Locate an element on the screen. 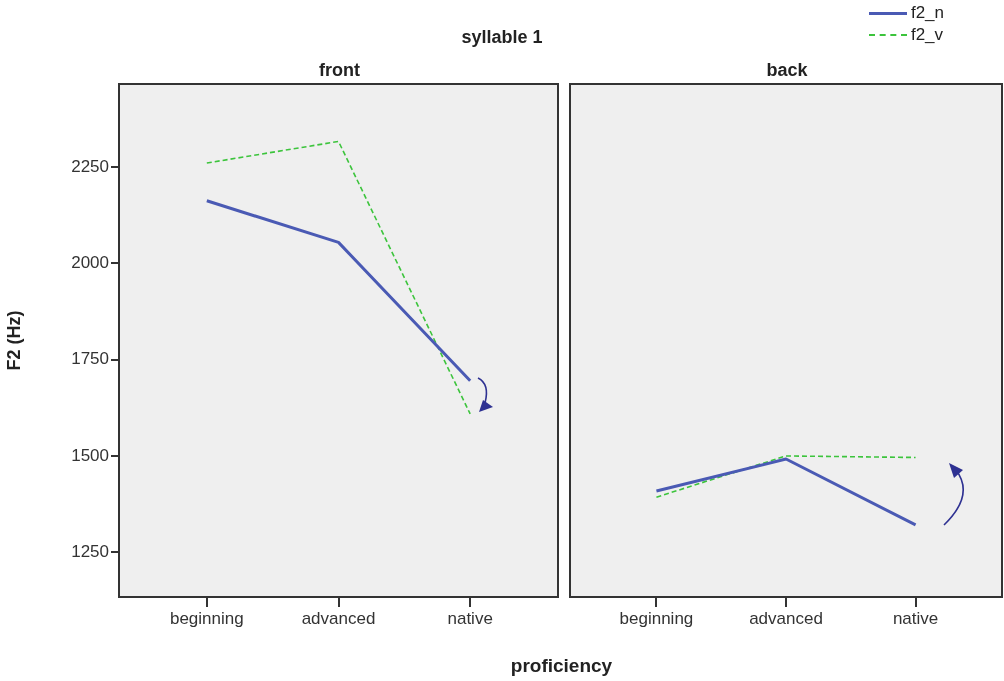 This screenshot has width=1004, height=681. legend-label: f2_v is located at coordinates (927, 35).